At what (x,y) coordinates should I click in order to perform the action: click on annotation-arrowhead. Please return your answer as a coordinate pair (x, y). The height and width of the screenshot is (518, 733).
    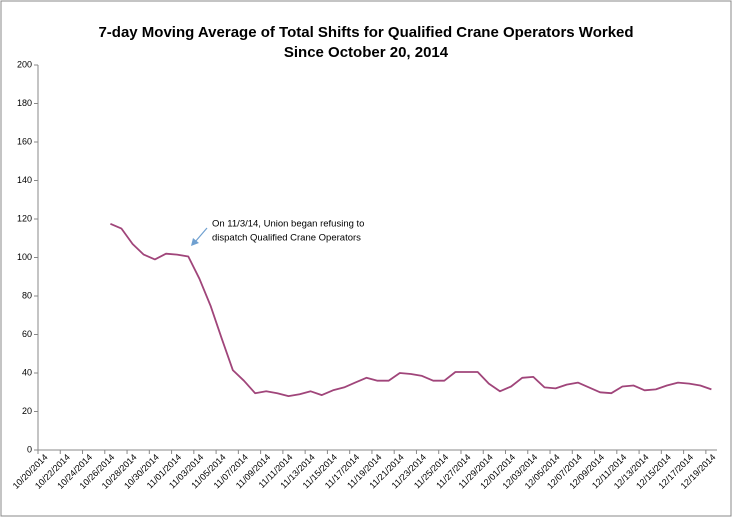
    Looking at the image, I should click on (195, 242).